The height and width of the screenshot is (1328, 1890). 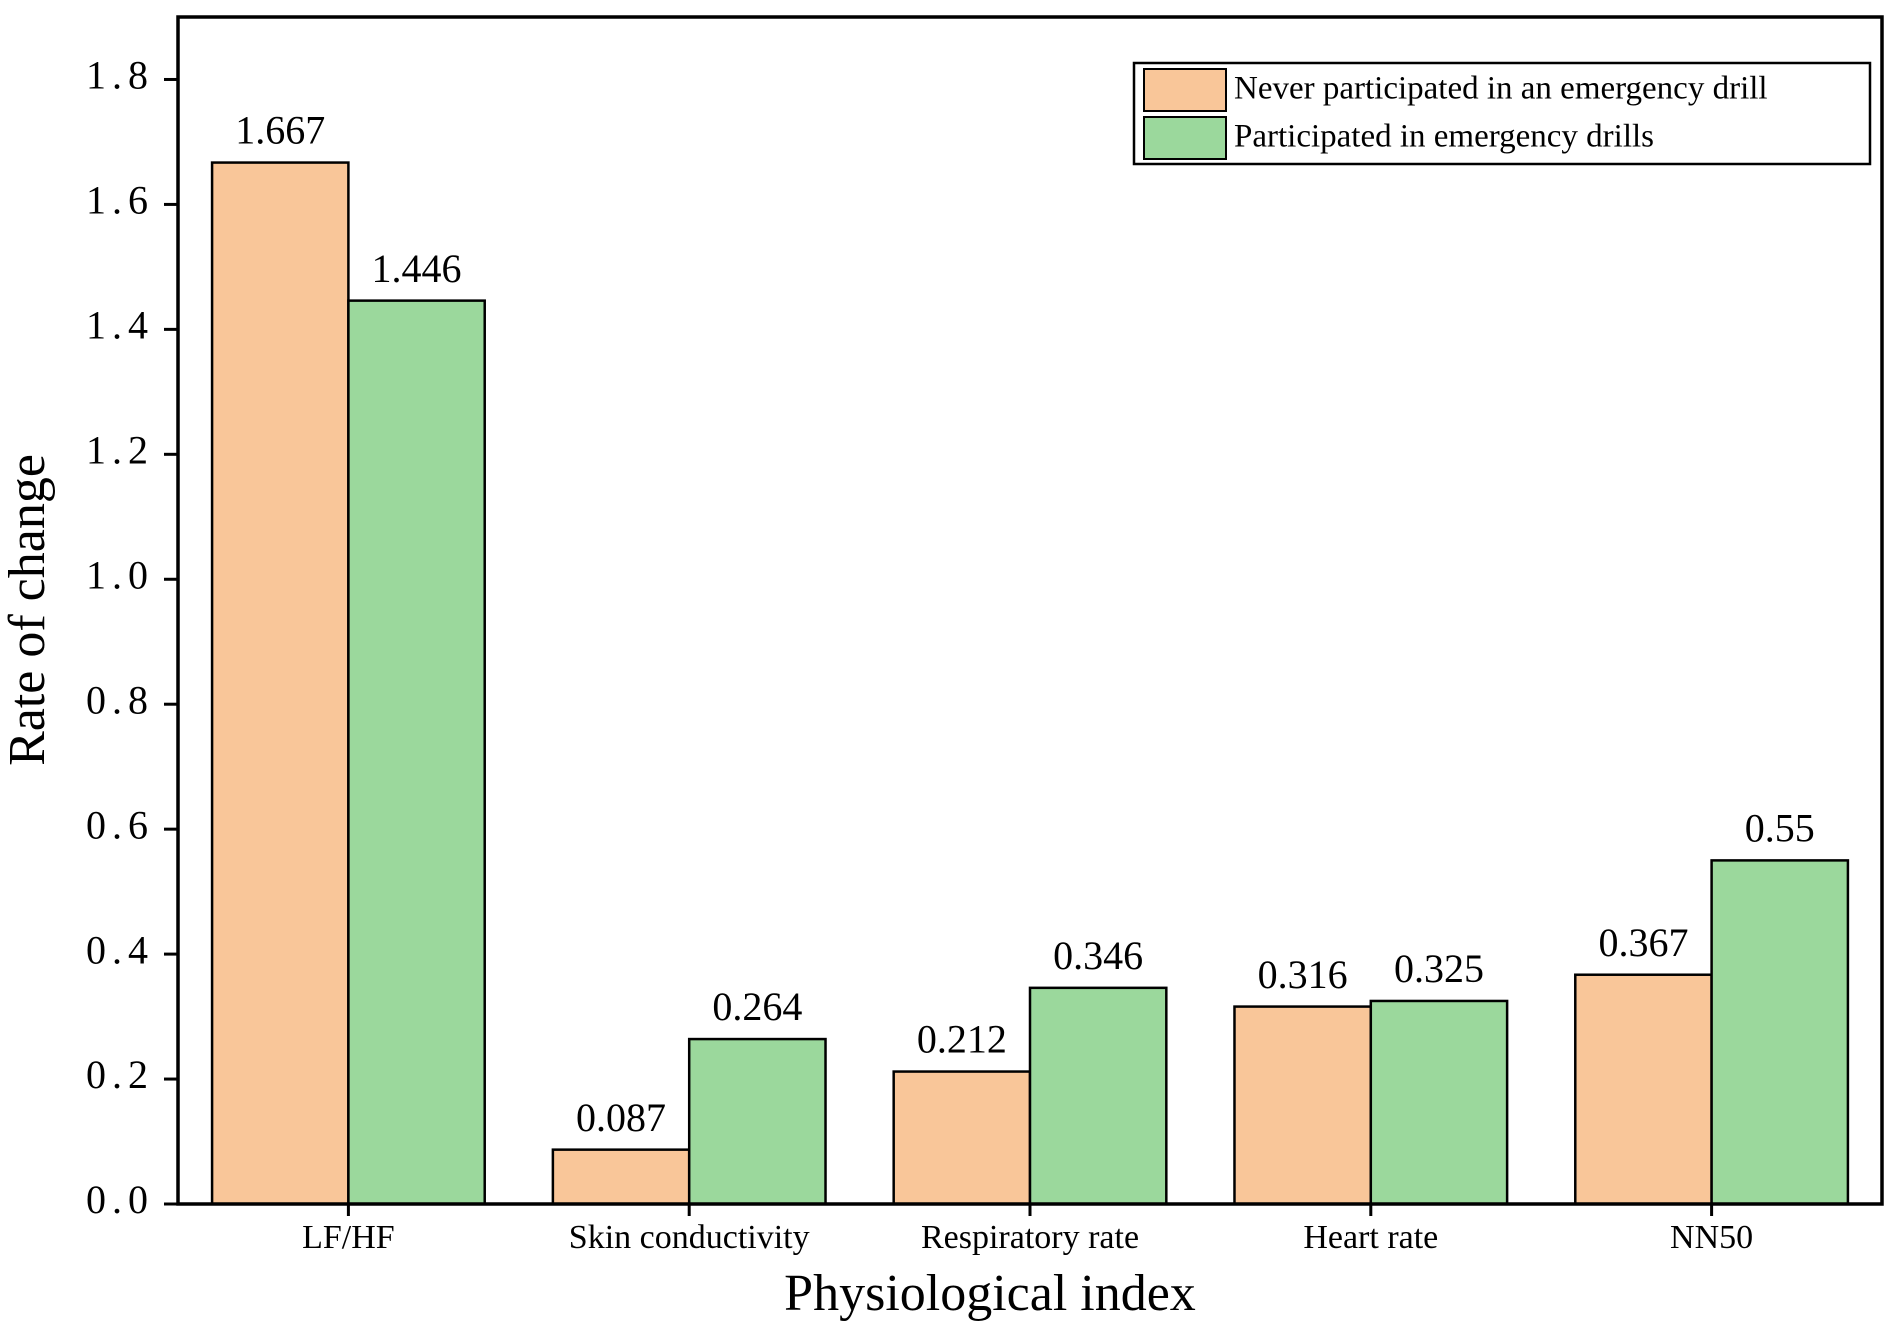 I want to click on value-label: 1.446, so click(x=417, y=268).